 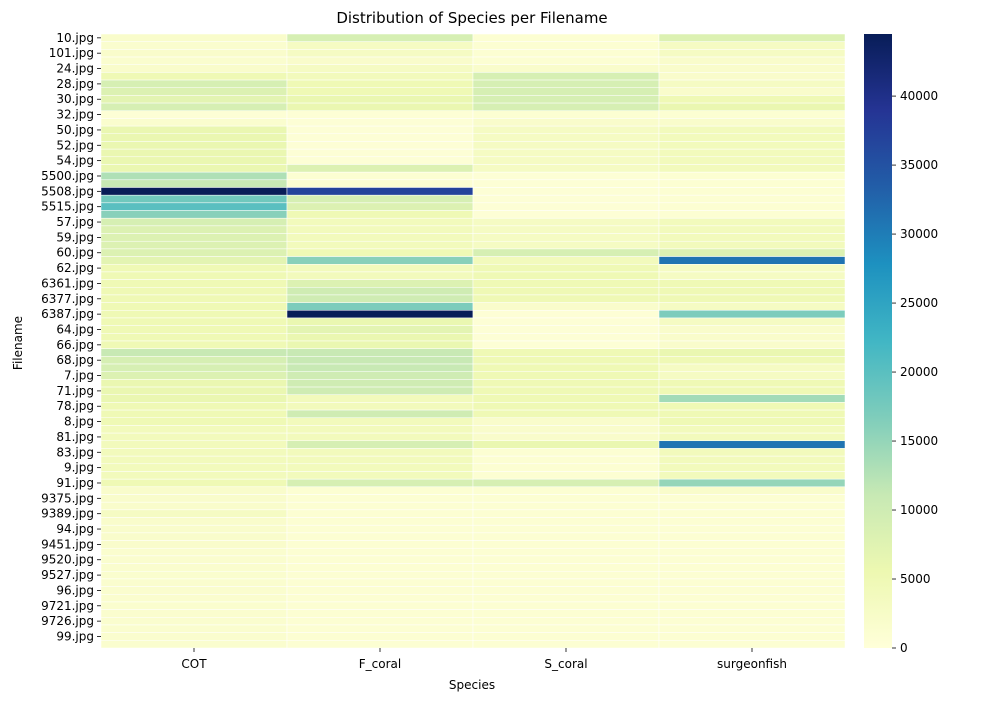 What do you see at coordinates (380, 664) in the screenshot?
I see `x-tick-label: F_coral` at bounding box center [380, 664].